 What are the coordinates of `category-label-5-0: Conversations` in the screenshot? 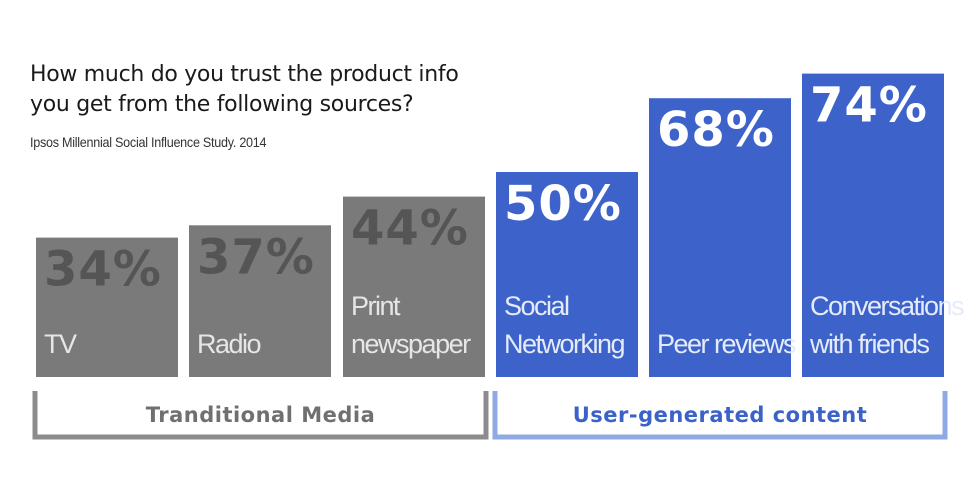 It's located at (887, 306).